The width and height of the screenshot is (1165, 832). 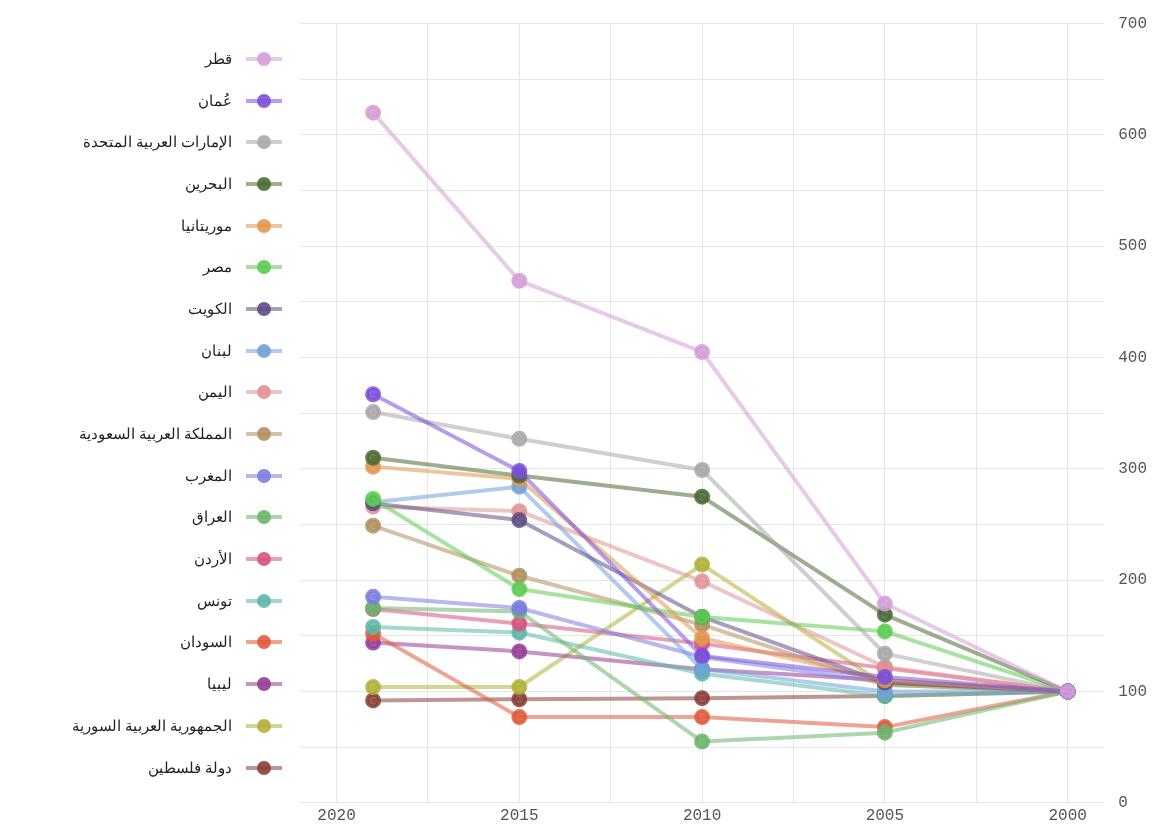 What do you see at coordinates (219, 684) in the screenshot?
I see `legend-label: ليبيا` at bounding box center [219, 684].